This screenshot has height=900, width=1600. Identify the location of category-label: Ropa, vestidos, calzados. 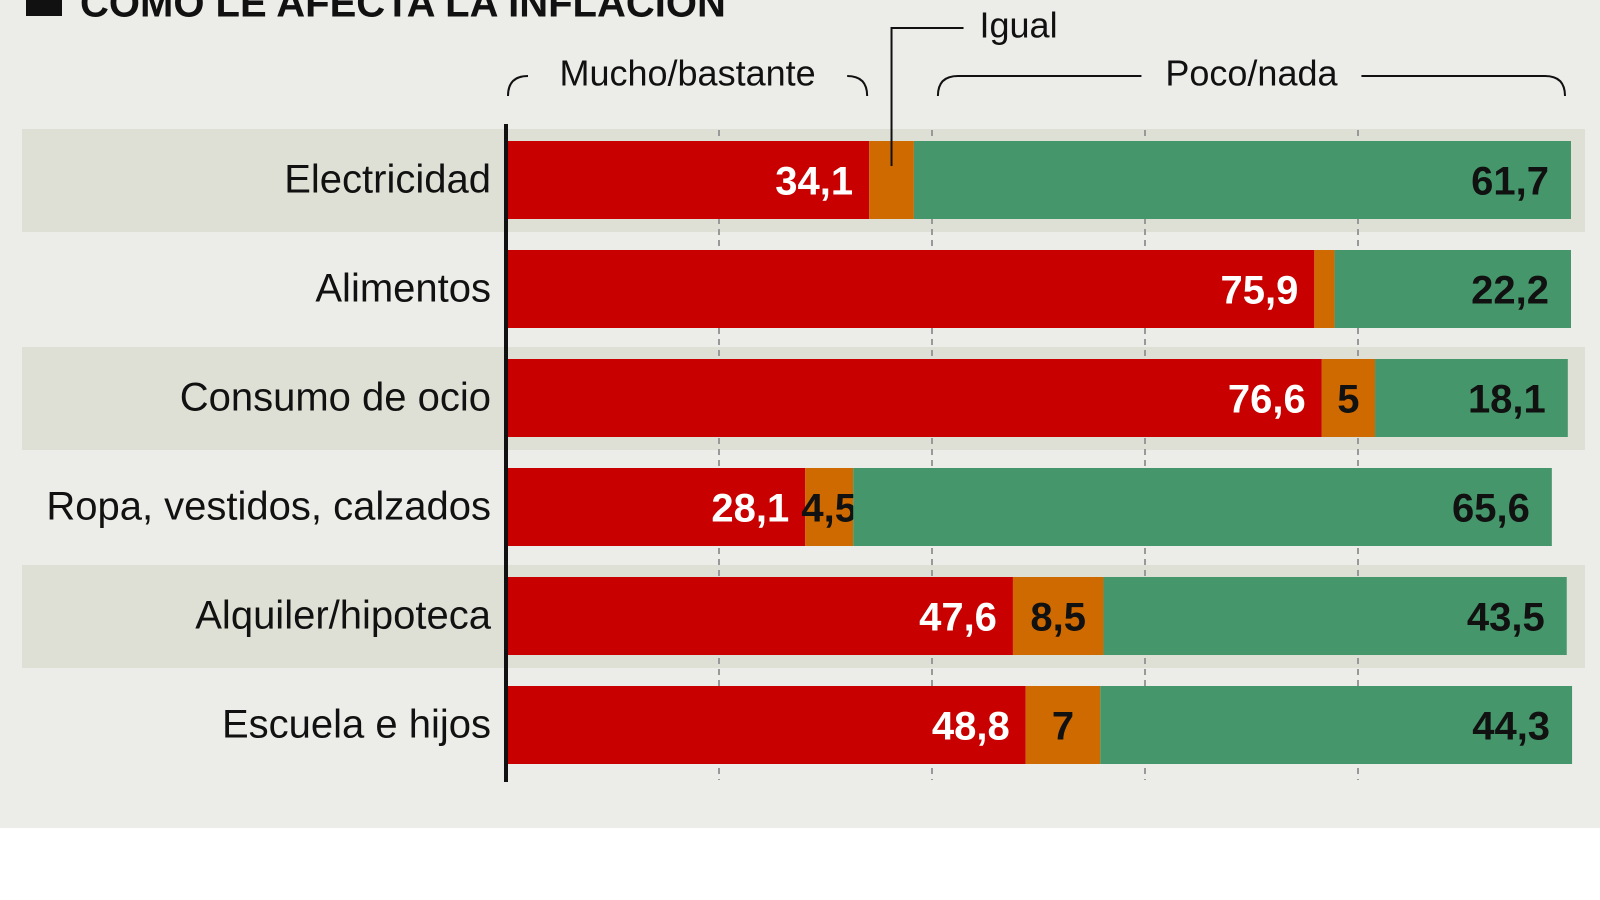
(268, 507).